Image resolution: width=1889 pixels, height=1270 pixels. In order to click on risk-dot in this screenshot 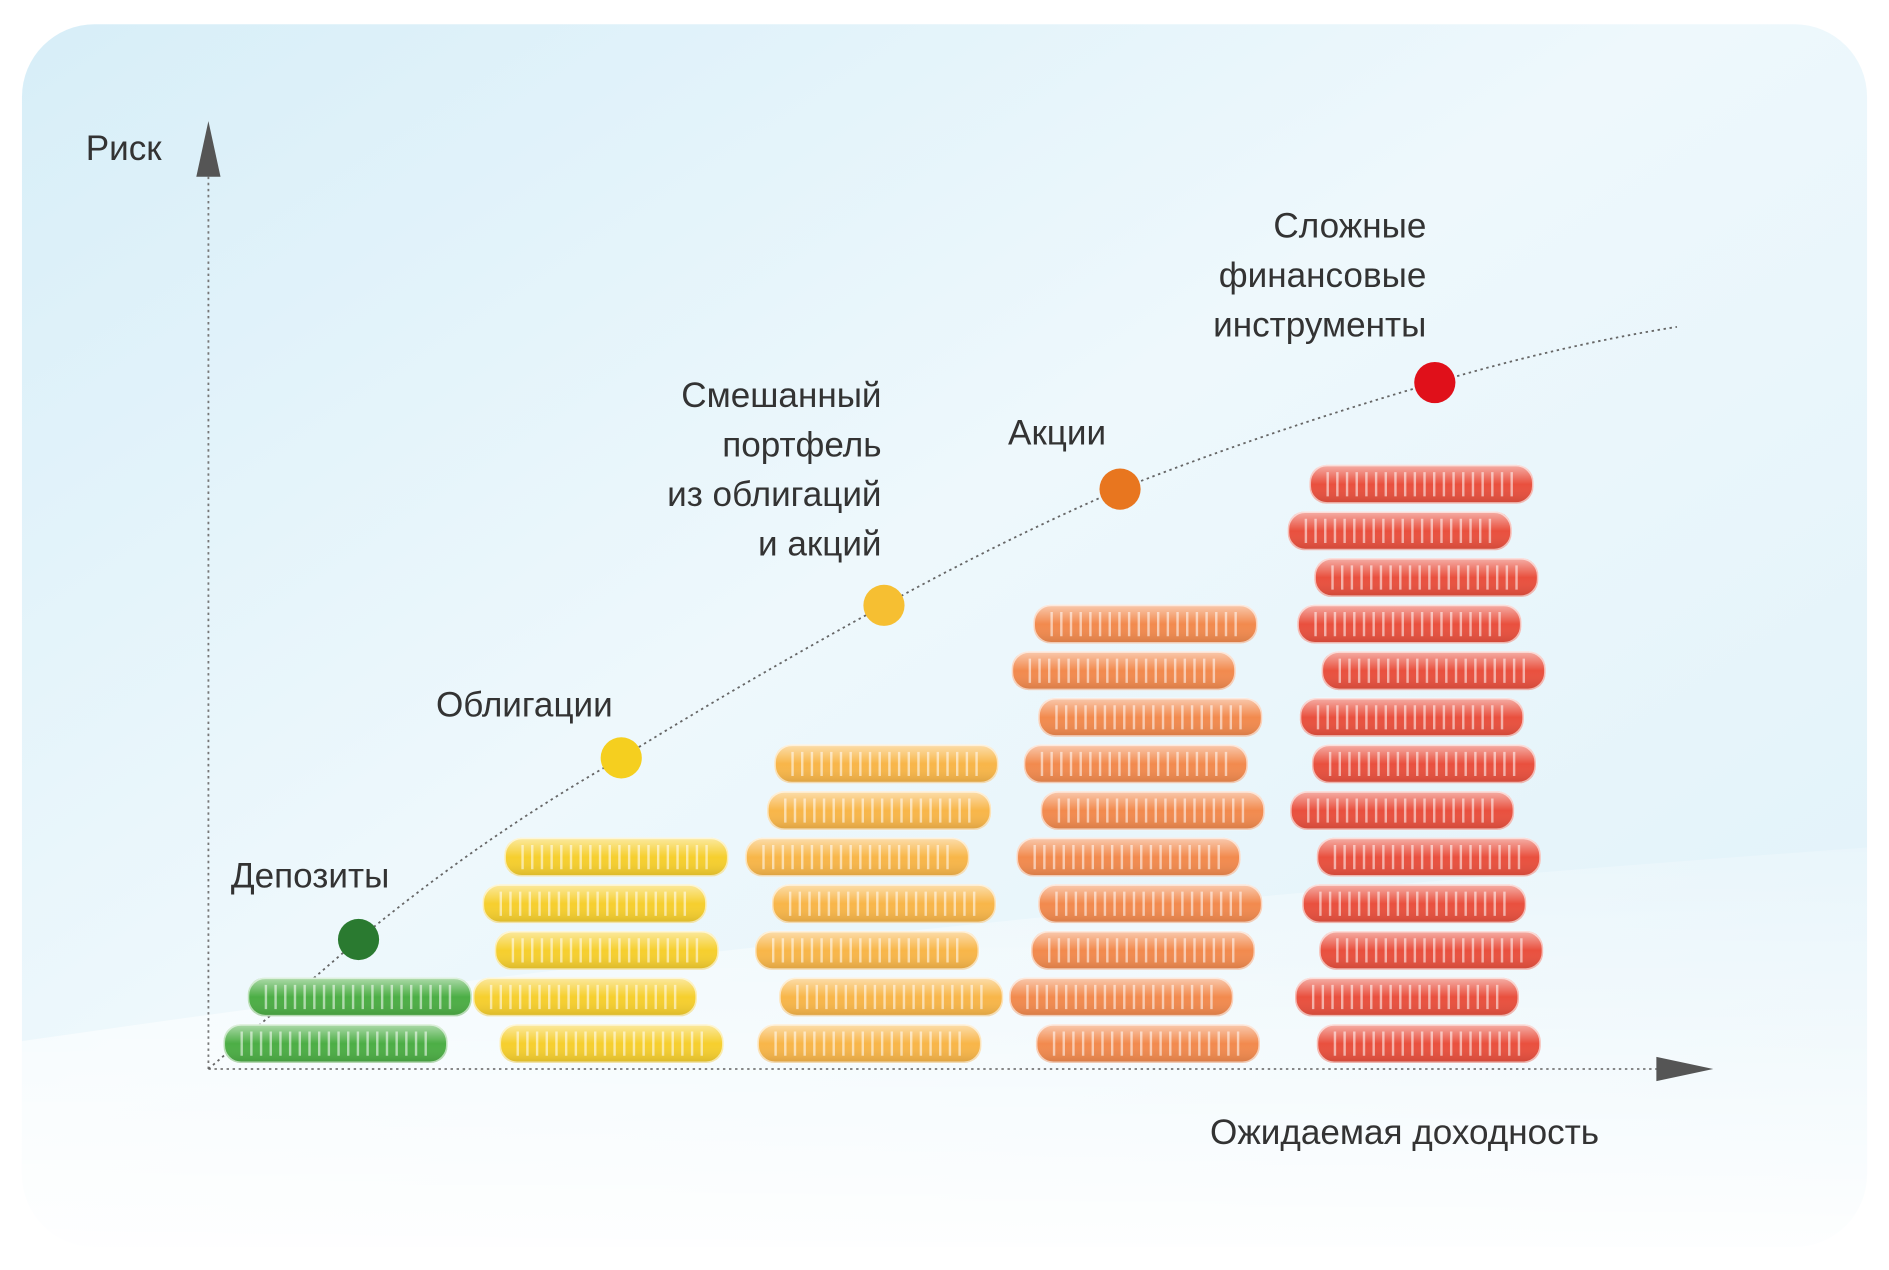, I will do `click(358, 939)`.